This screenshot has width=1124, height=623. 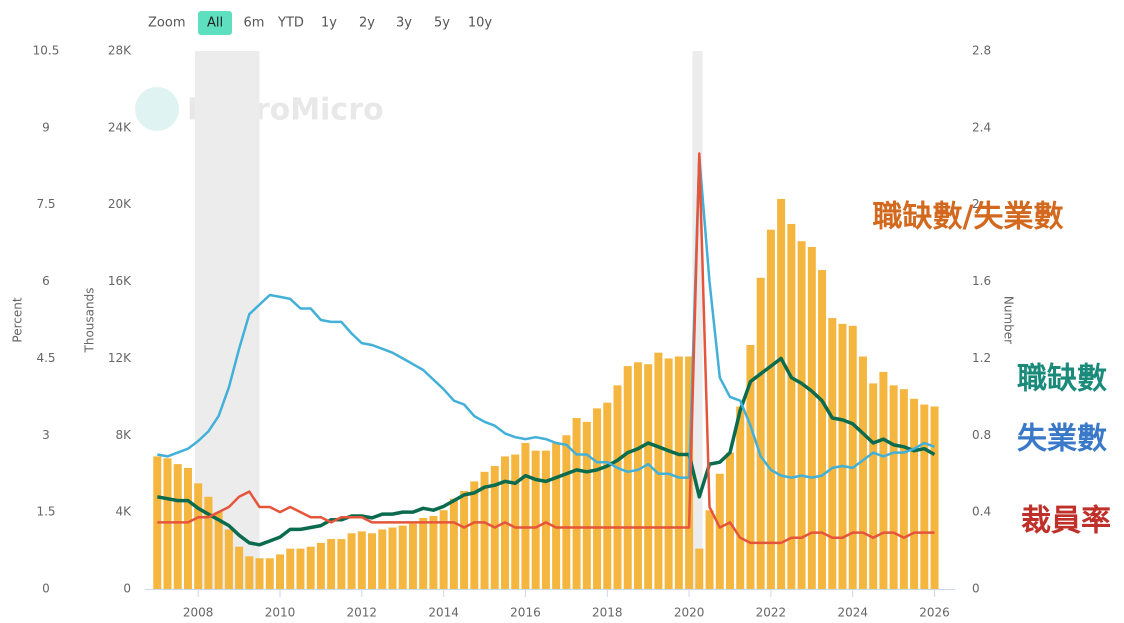 What do you see at coordinates (46, 281) in the screenshot?
I see `y-tick-label: 6` at bounding box center [46, 281].